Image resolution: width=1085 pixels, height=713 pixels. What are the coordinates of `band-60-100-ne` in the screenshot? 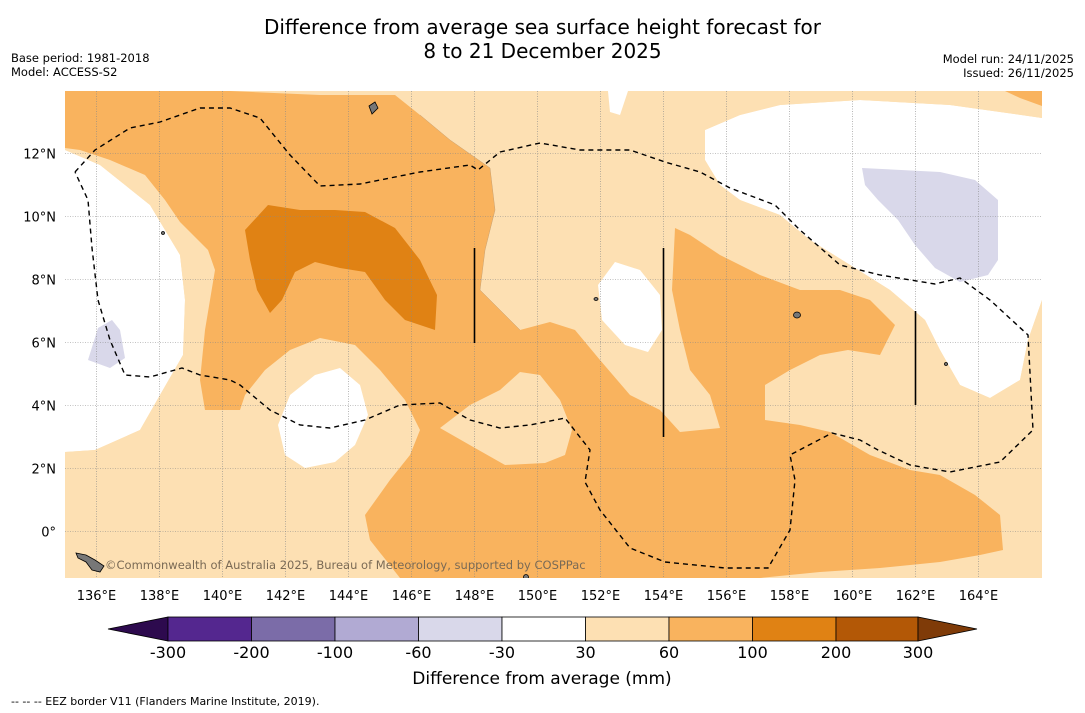 It's located at (1023, 98).